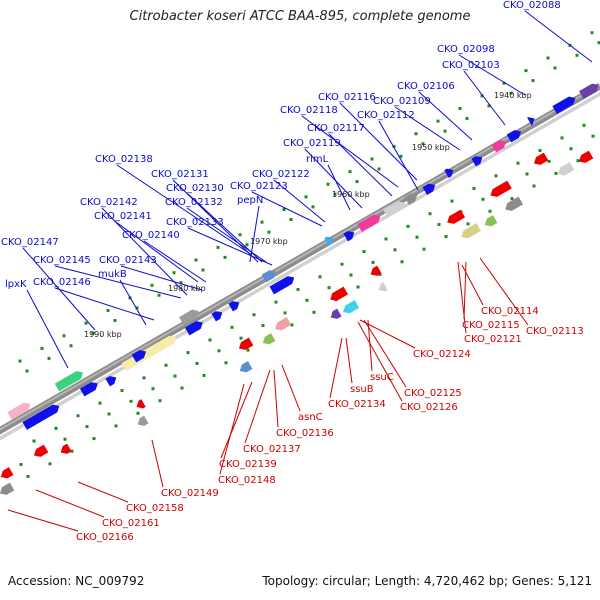 Image resolution: width=600 pixels, height=600 pixels. Describe the element at coordinates (250, 200) in the screenshot. I see `forward-gene-label: pepN` at that location.